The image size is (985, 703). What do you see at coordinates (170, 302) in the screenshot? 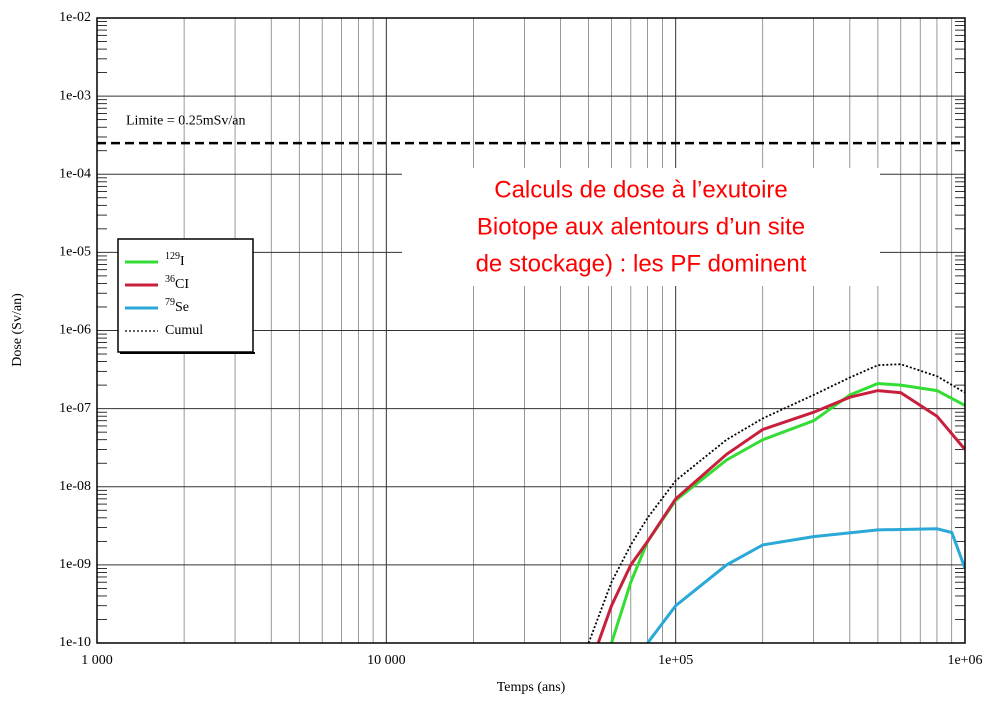
I see `legend-mass: 79` at bounding box center [170, 302].